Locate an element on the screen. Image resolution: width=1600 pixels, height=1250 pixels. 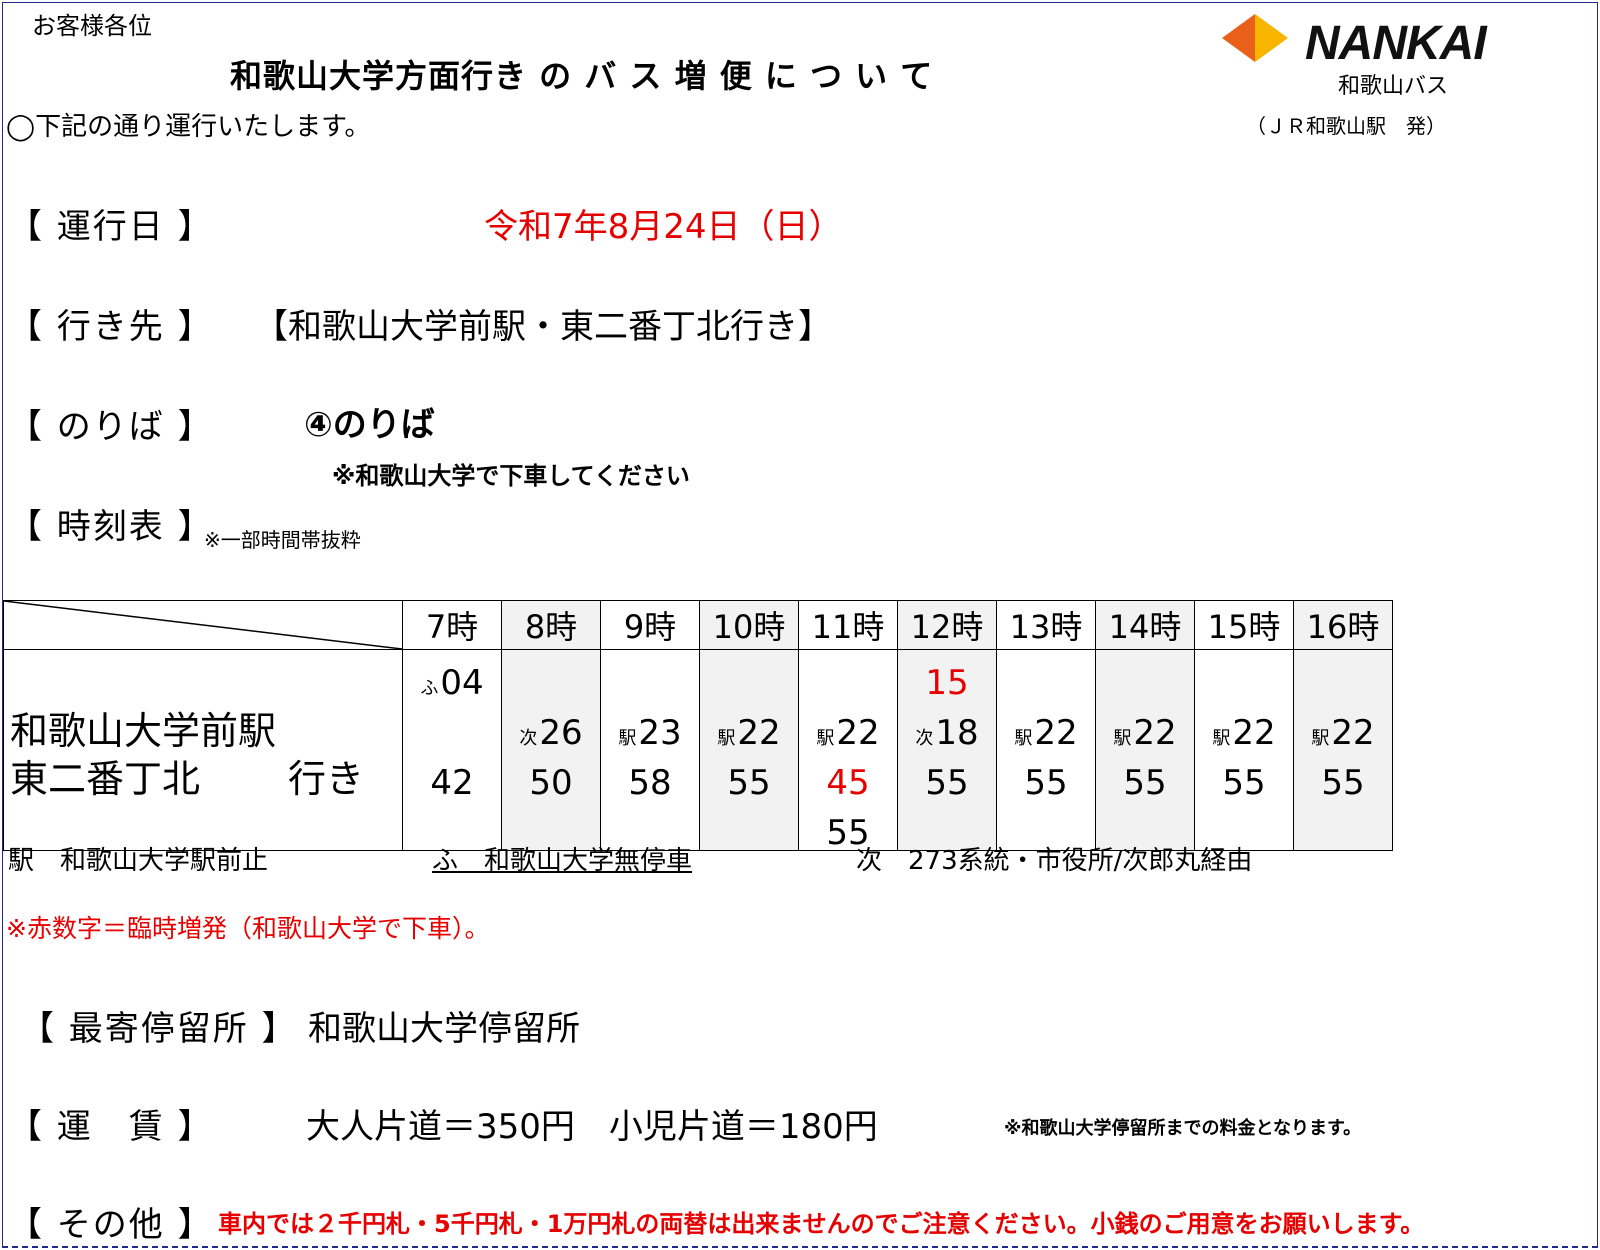
intro-text: ◯下記の通り運行いたします。 is located at coordinates (188, 127).